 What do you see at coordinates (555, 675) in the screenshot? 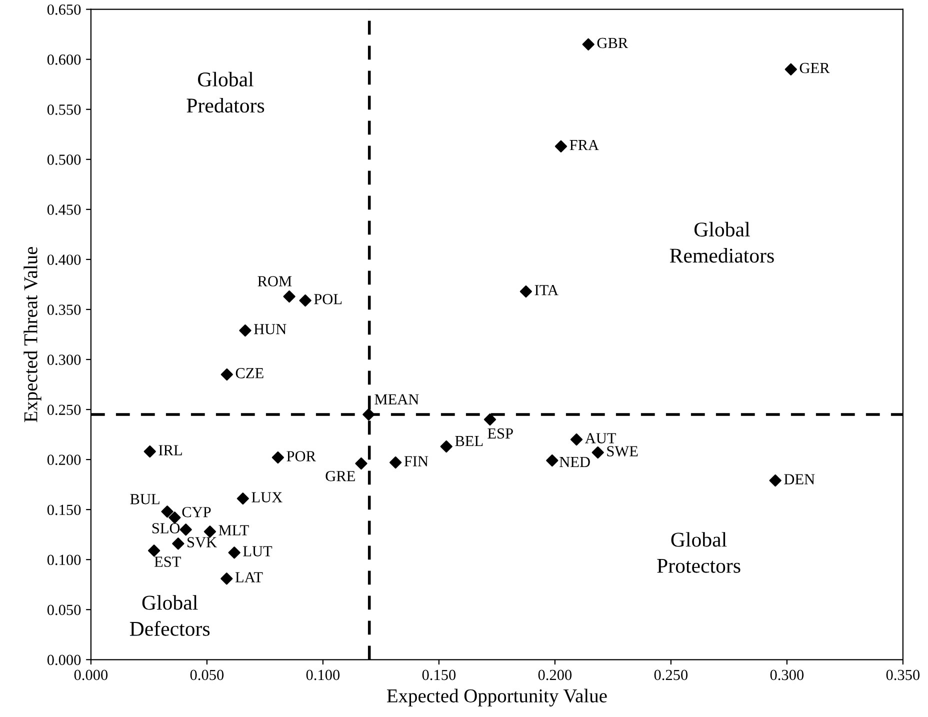
I see `x-tick-label: 0.200` at bounding box center [555, 675].